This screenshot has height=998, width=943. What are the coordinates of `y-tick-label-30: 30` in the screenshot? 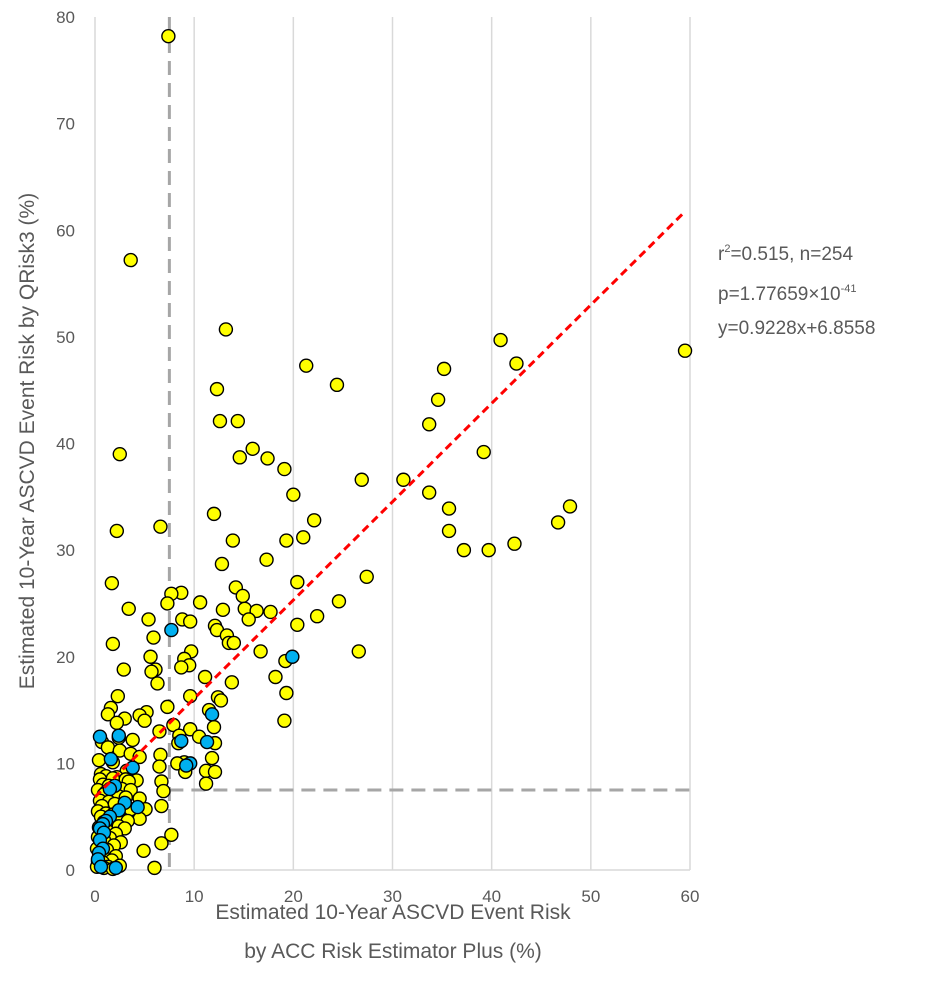 It's located at (65, 550).